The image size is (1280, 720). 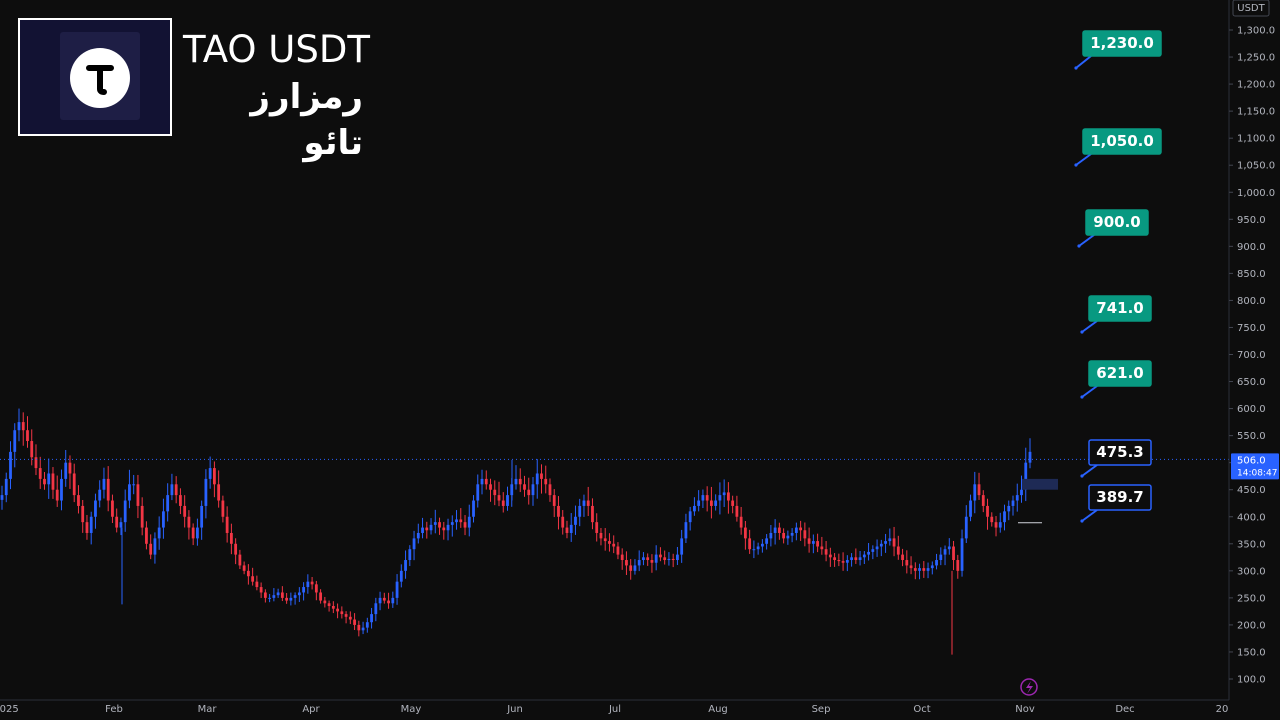 I want to click on countdown-label: 14:08:47, so click(x=1257, y=473).